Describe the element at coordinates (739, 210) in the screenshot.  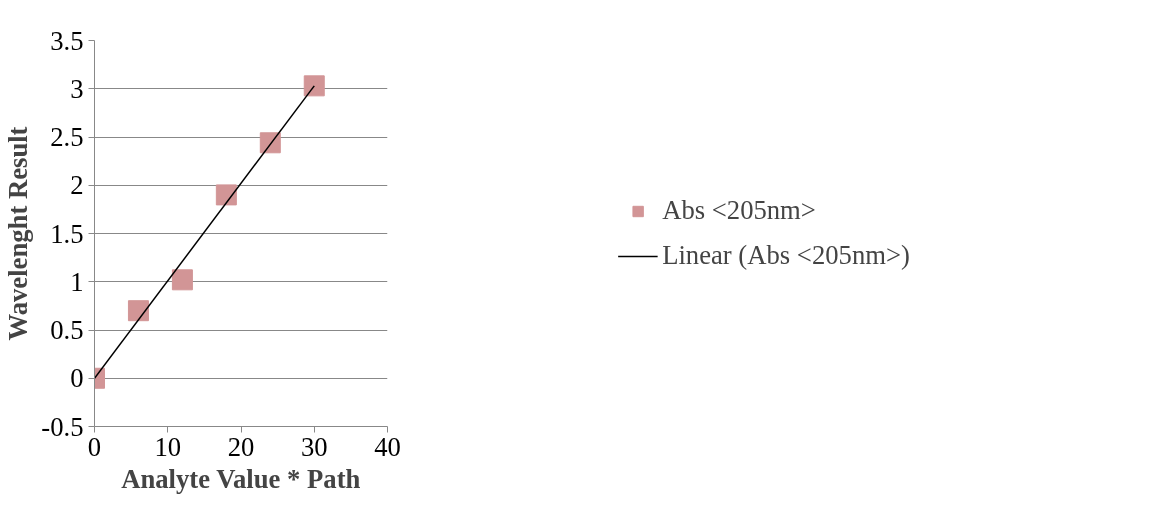
I see `legend-label: Abs <205nm>` at that location.